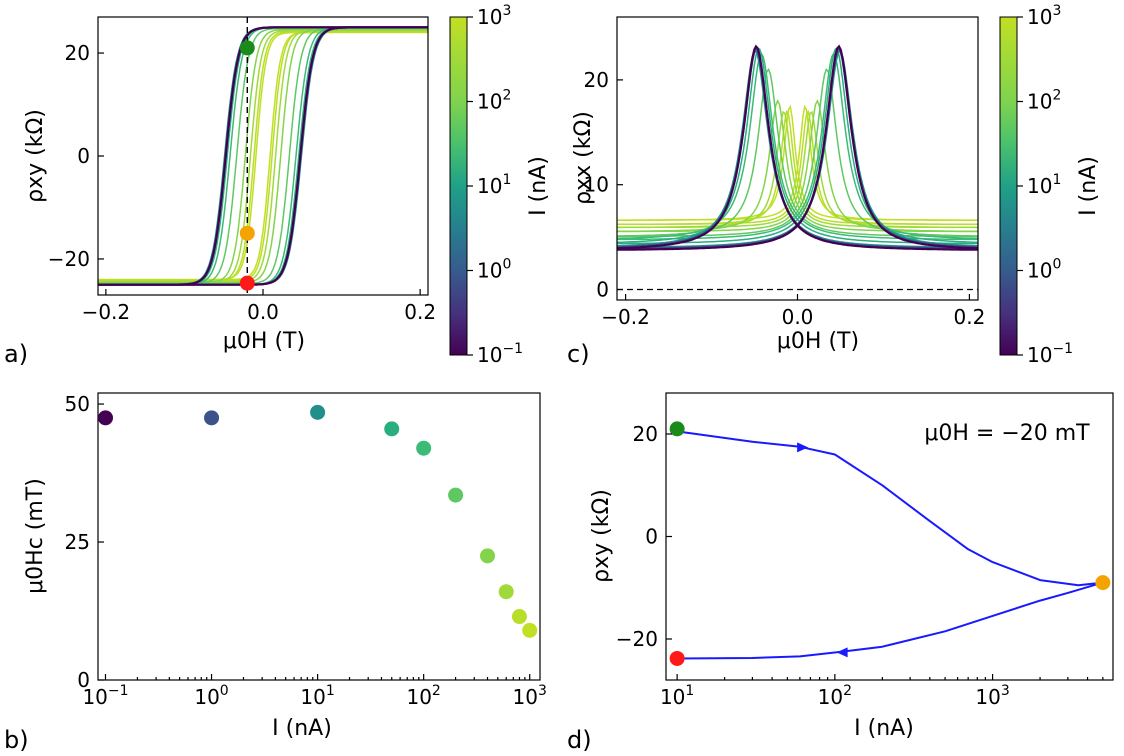 This screenshot has width=1124, height=756. I want to click on x-axis-label: I (nA), so click(884, 728).